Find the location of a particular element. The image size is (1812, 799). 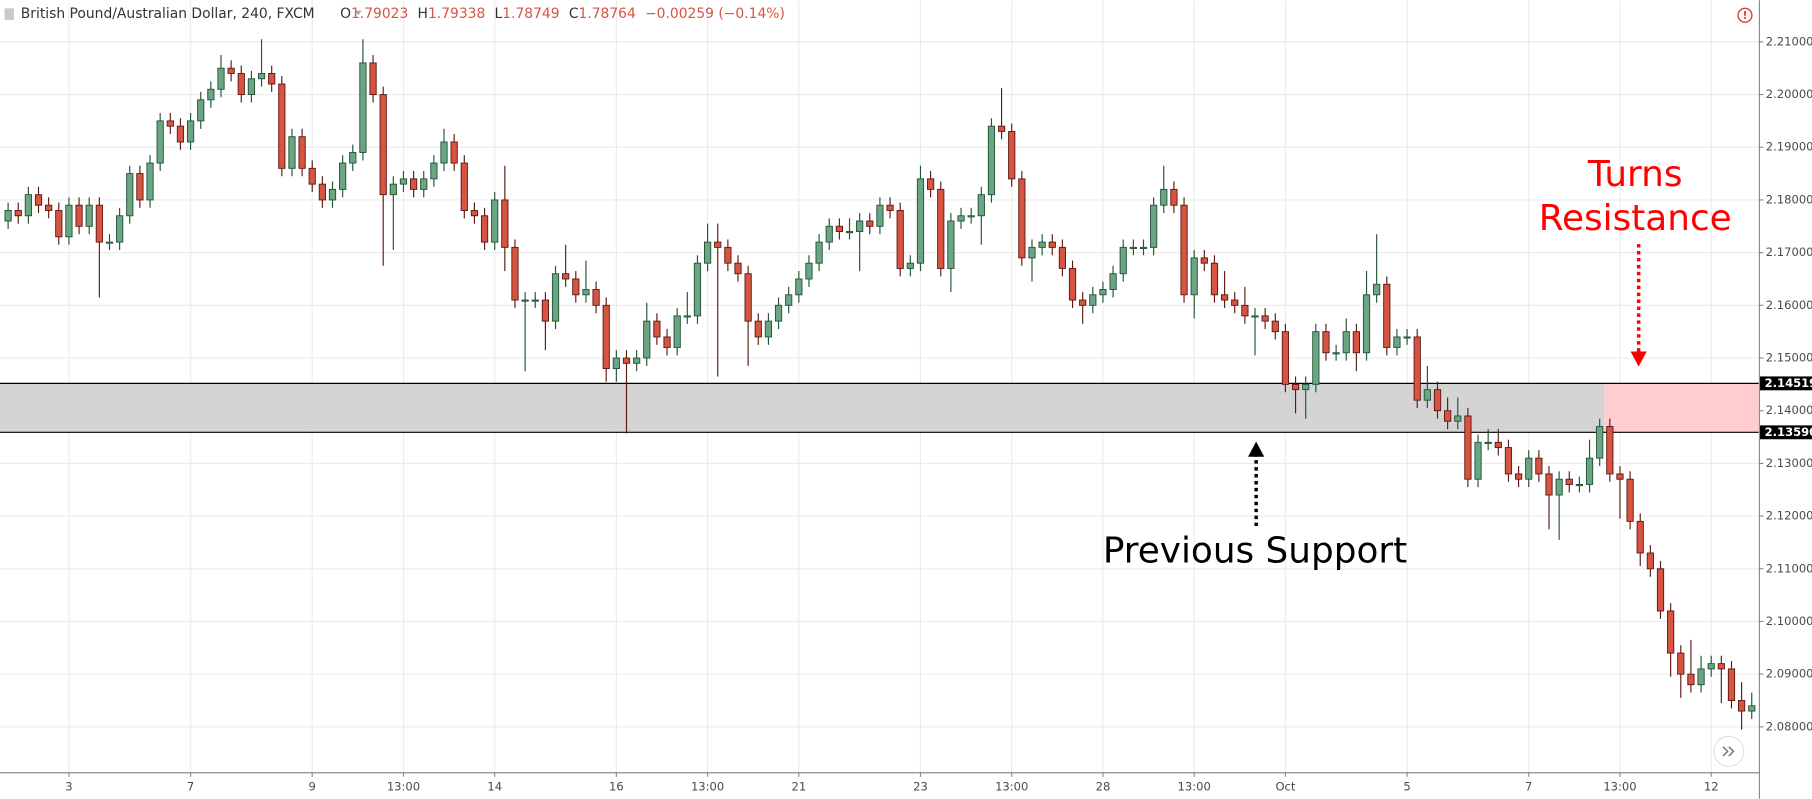

resistance-zone is located at coordinates (1681, 408).